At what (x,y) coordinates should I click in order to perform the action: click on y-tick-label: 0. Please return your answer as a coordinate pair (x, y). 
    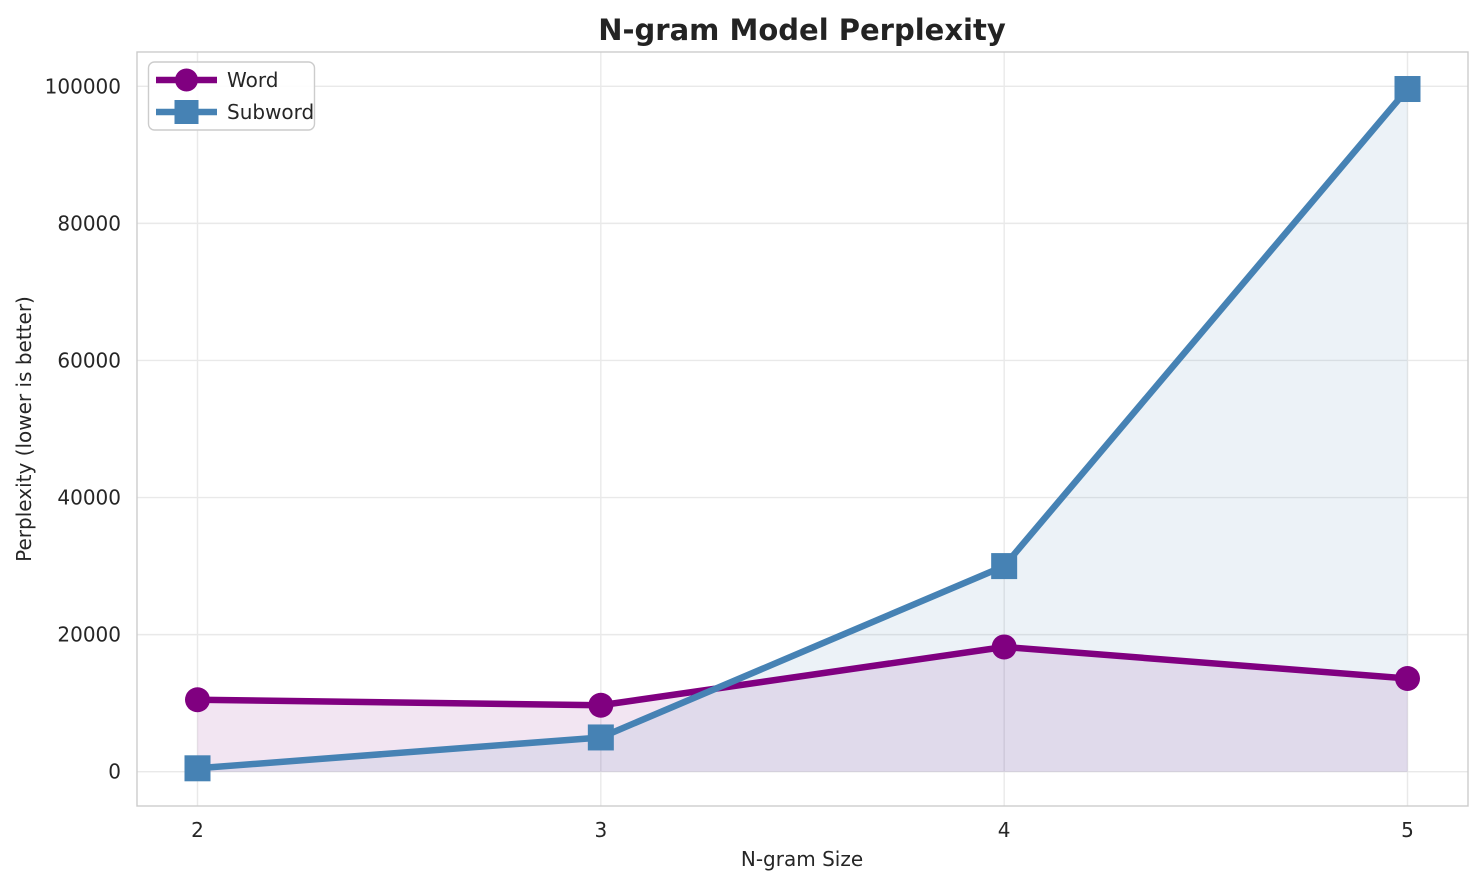
    Looking at the image, I should click on (114, 772).